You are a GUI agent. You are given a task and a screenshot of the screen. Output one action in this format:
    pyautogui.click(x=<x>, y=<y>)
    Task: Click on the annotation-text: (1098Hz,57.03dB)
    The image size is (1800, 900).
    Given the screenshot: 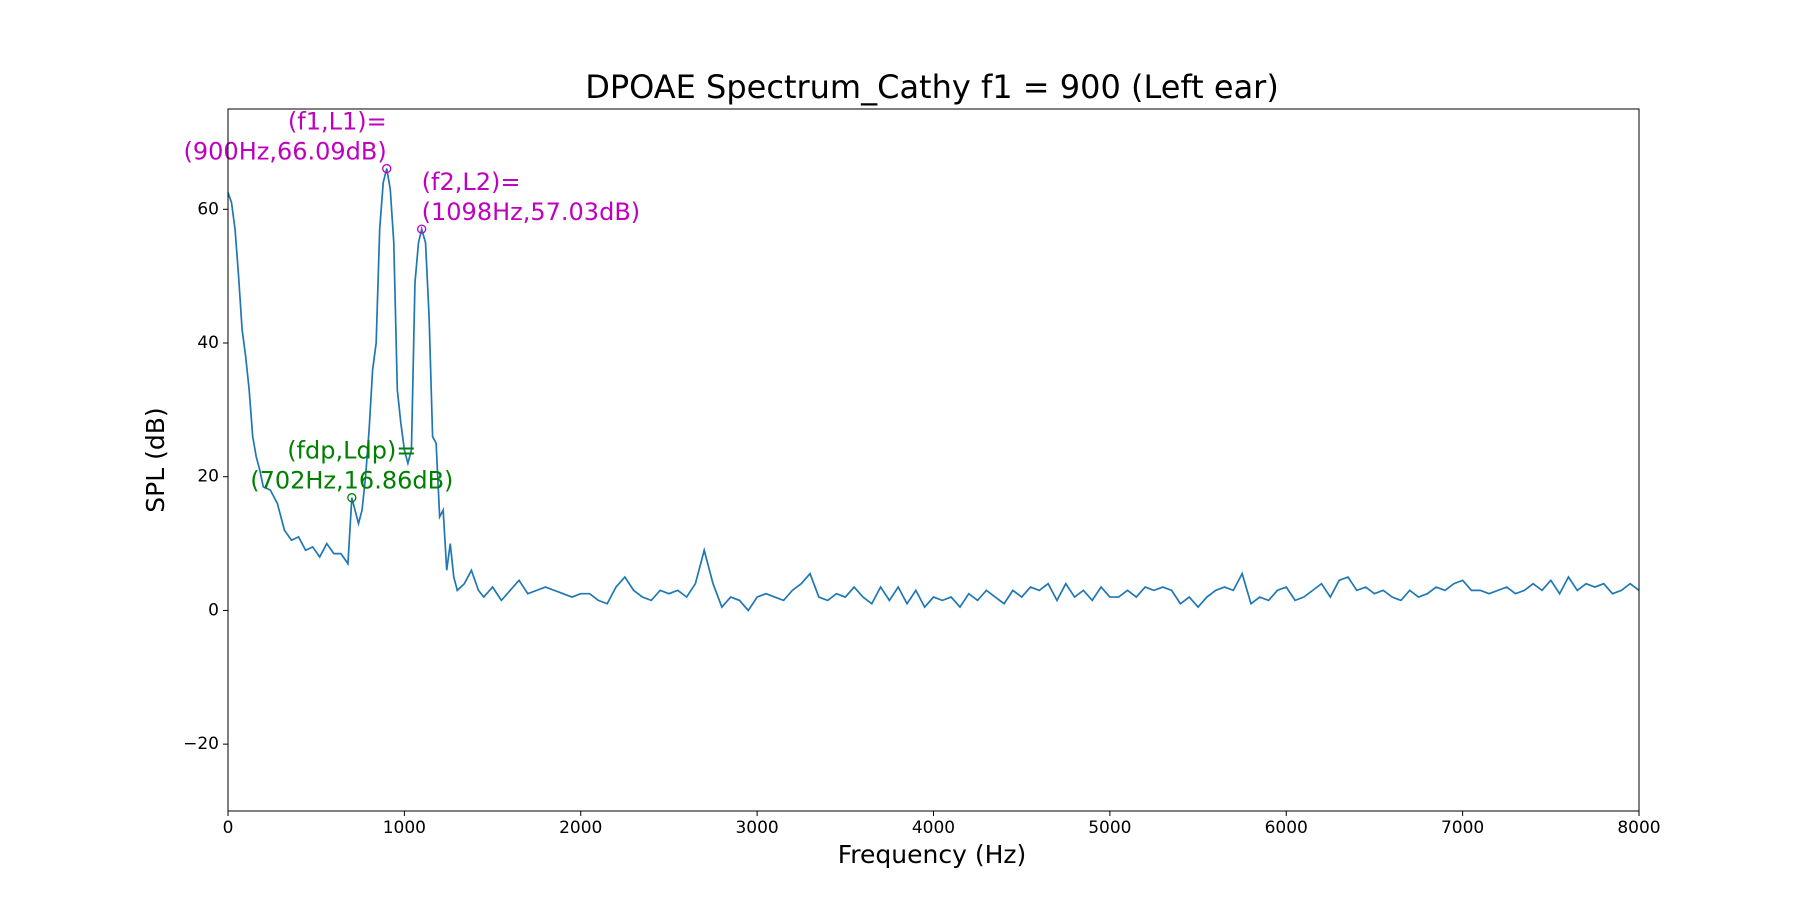 What is the action you would take?
    pyautogui.click(x=531, y=212)
    